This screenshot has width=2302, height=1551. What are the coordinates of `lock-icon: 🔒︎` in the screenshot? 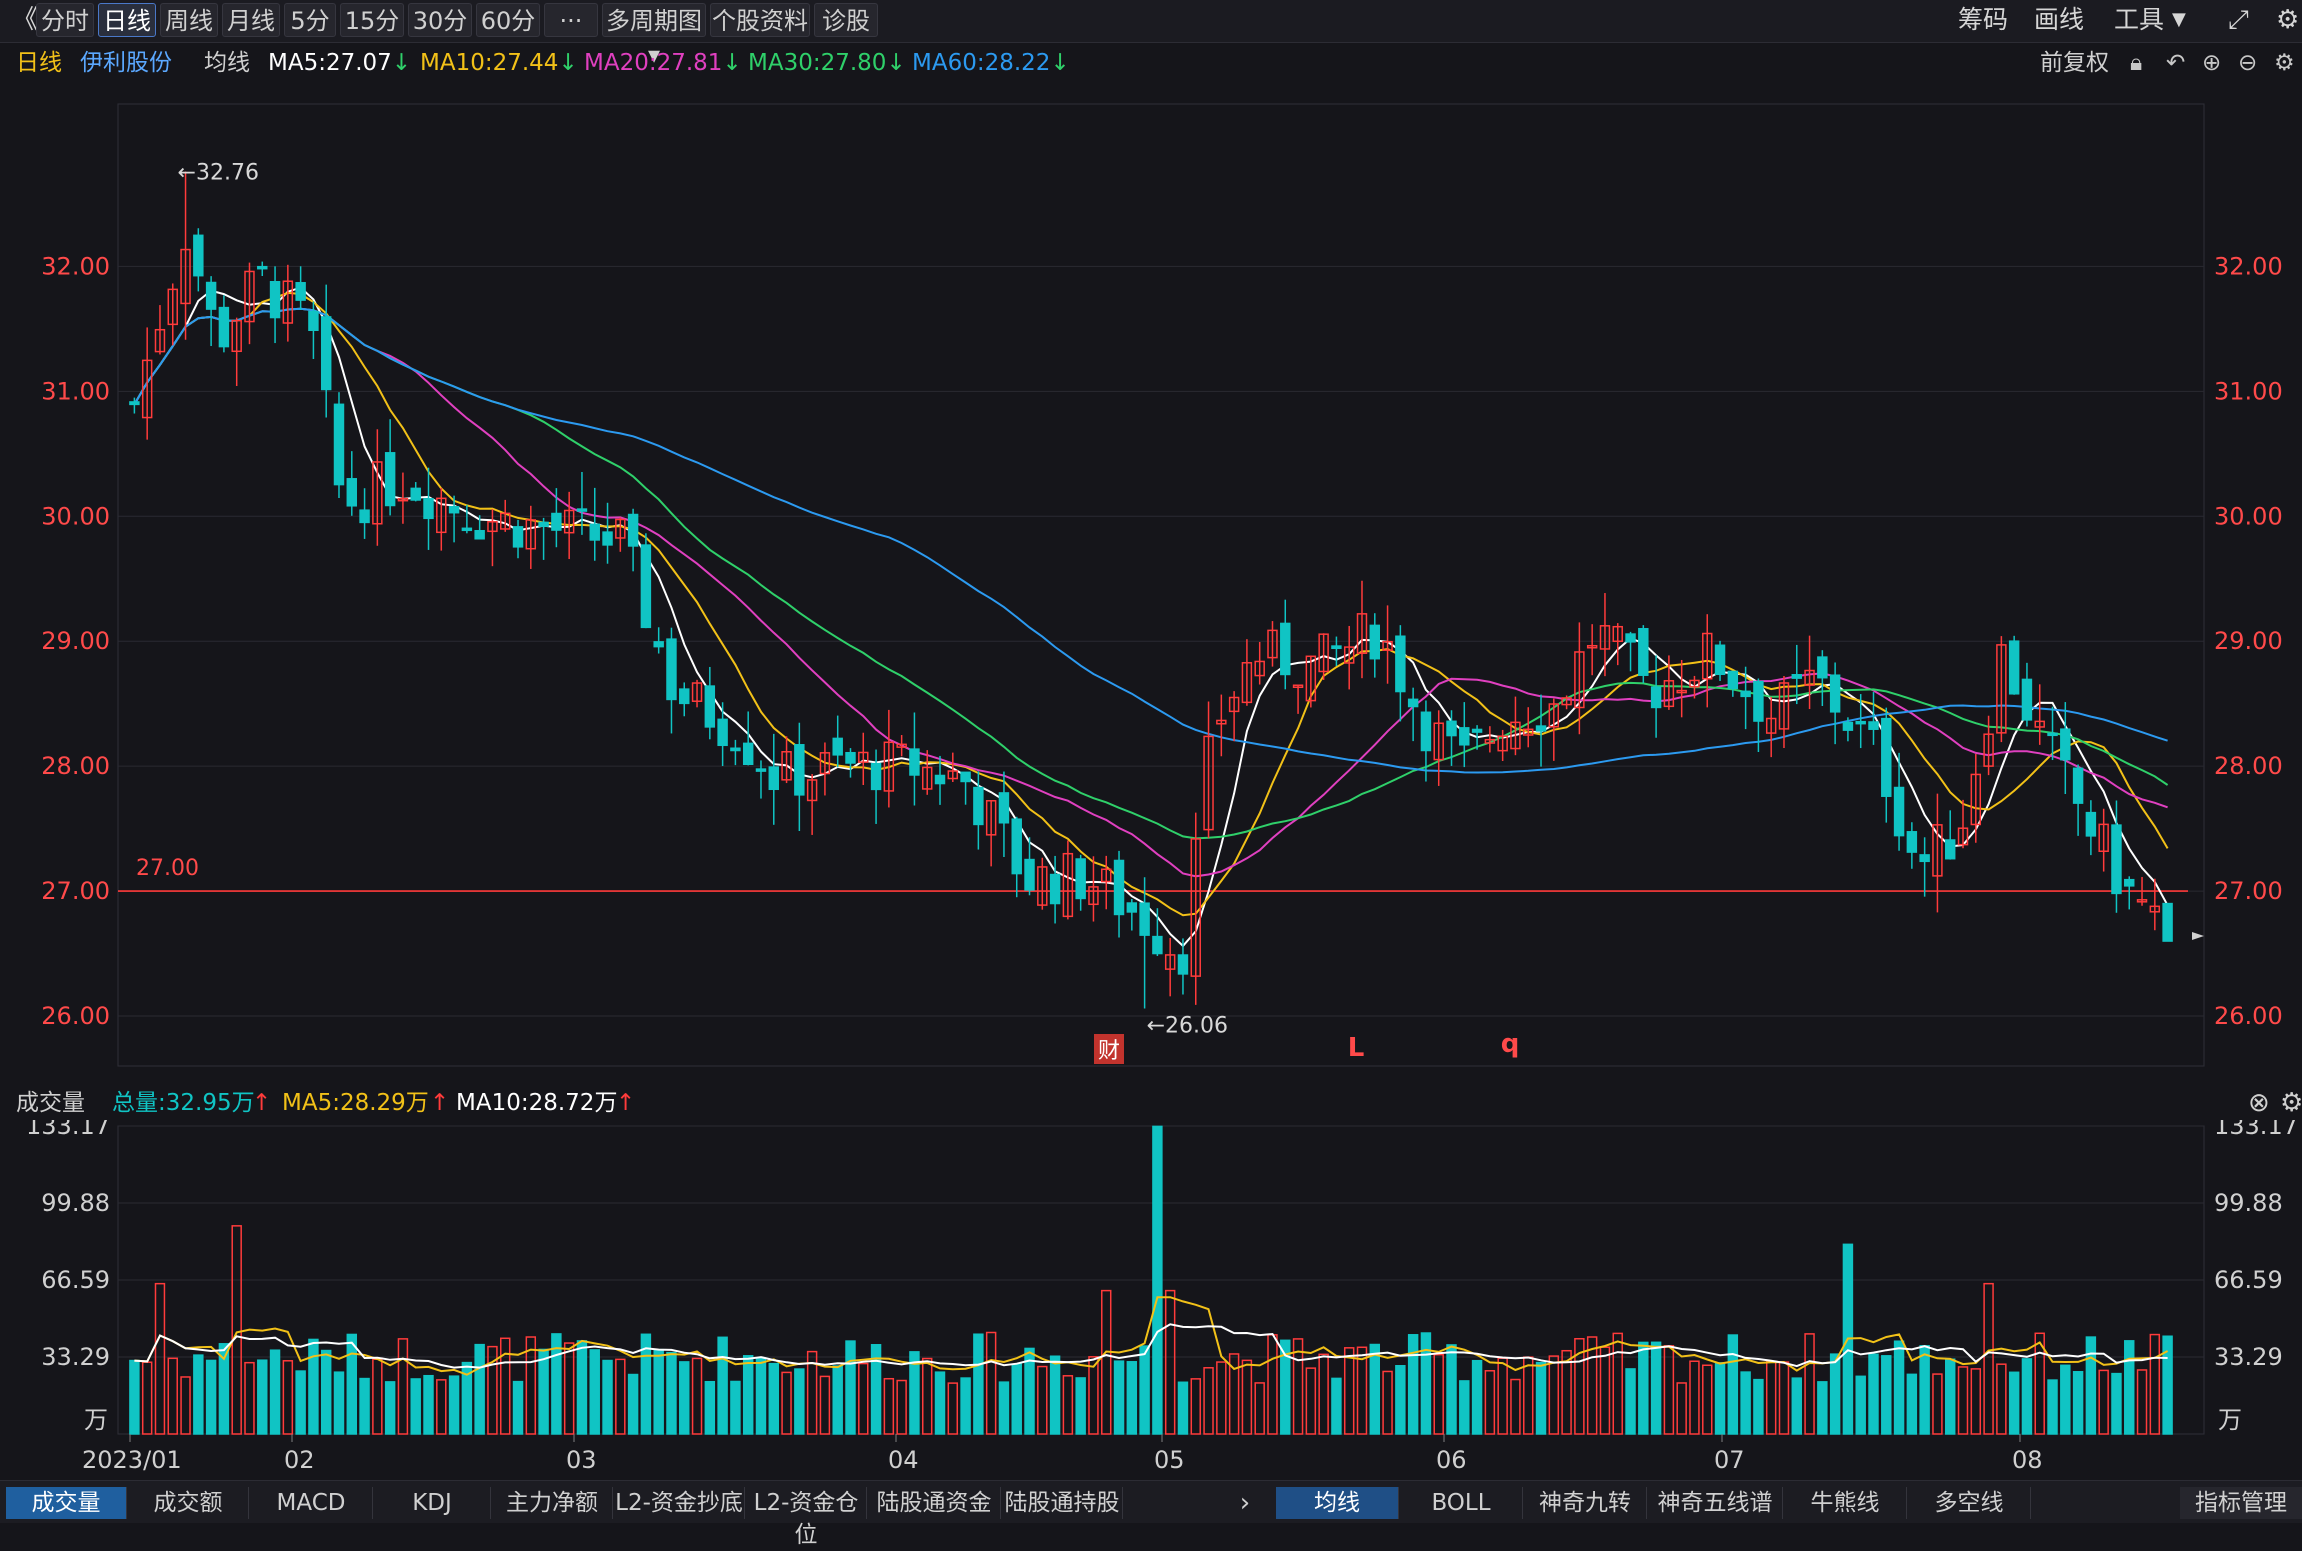 It's located at (2136, 63).